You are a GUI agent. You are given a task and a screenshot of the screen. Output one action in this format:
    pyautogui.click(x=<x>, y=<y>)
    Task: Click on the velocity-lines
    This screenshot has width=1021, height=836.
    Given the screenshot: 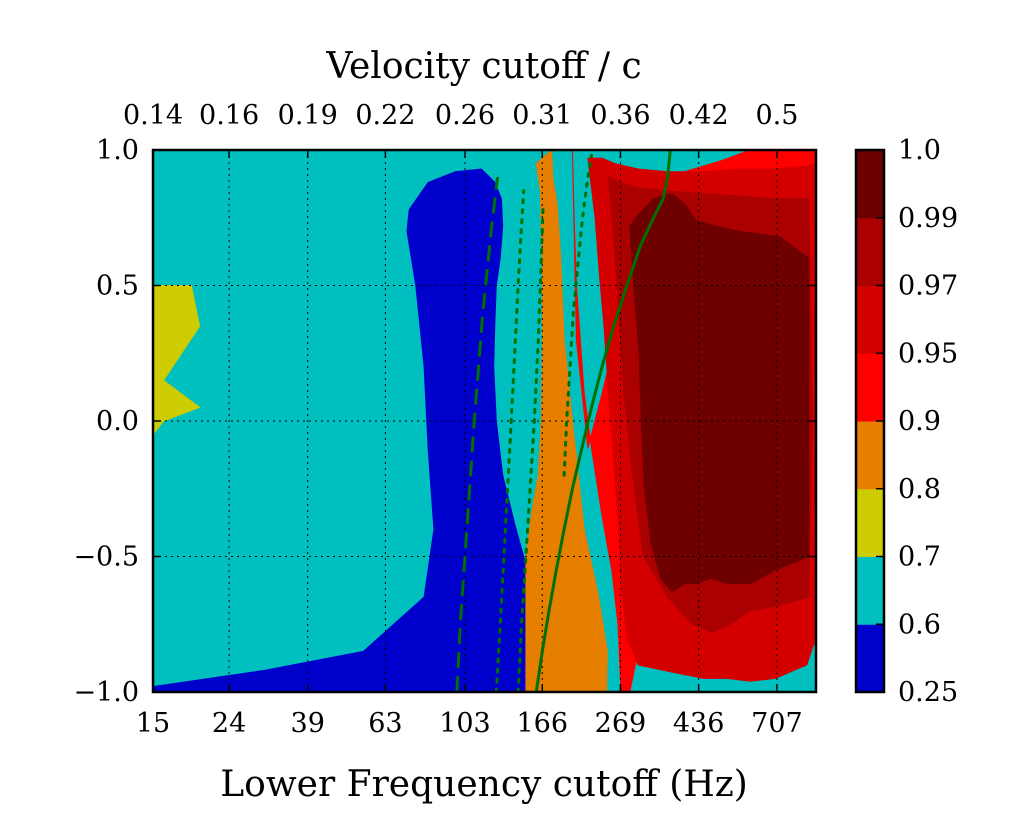 What is the action you would take?
    pyautogui.click(x=563, y=421)
    